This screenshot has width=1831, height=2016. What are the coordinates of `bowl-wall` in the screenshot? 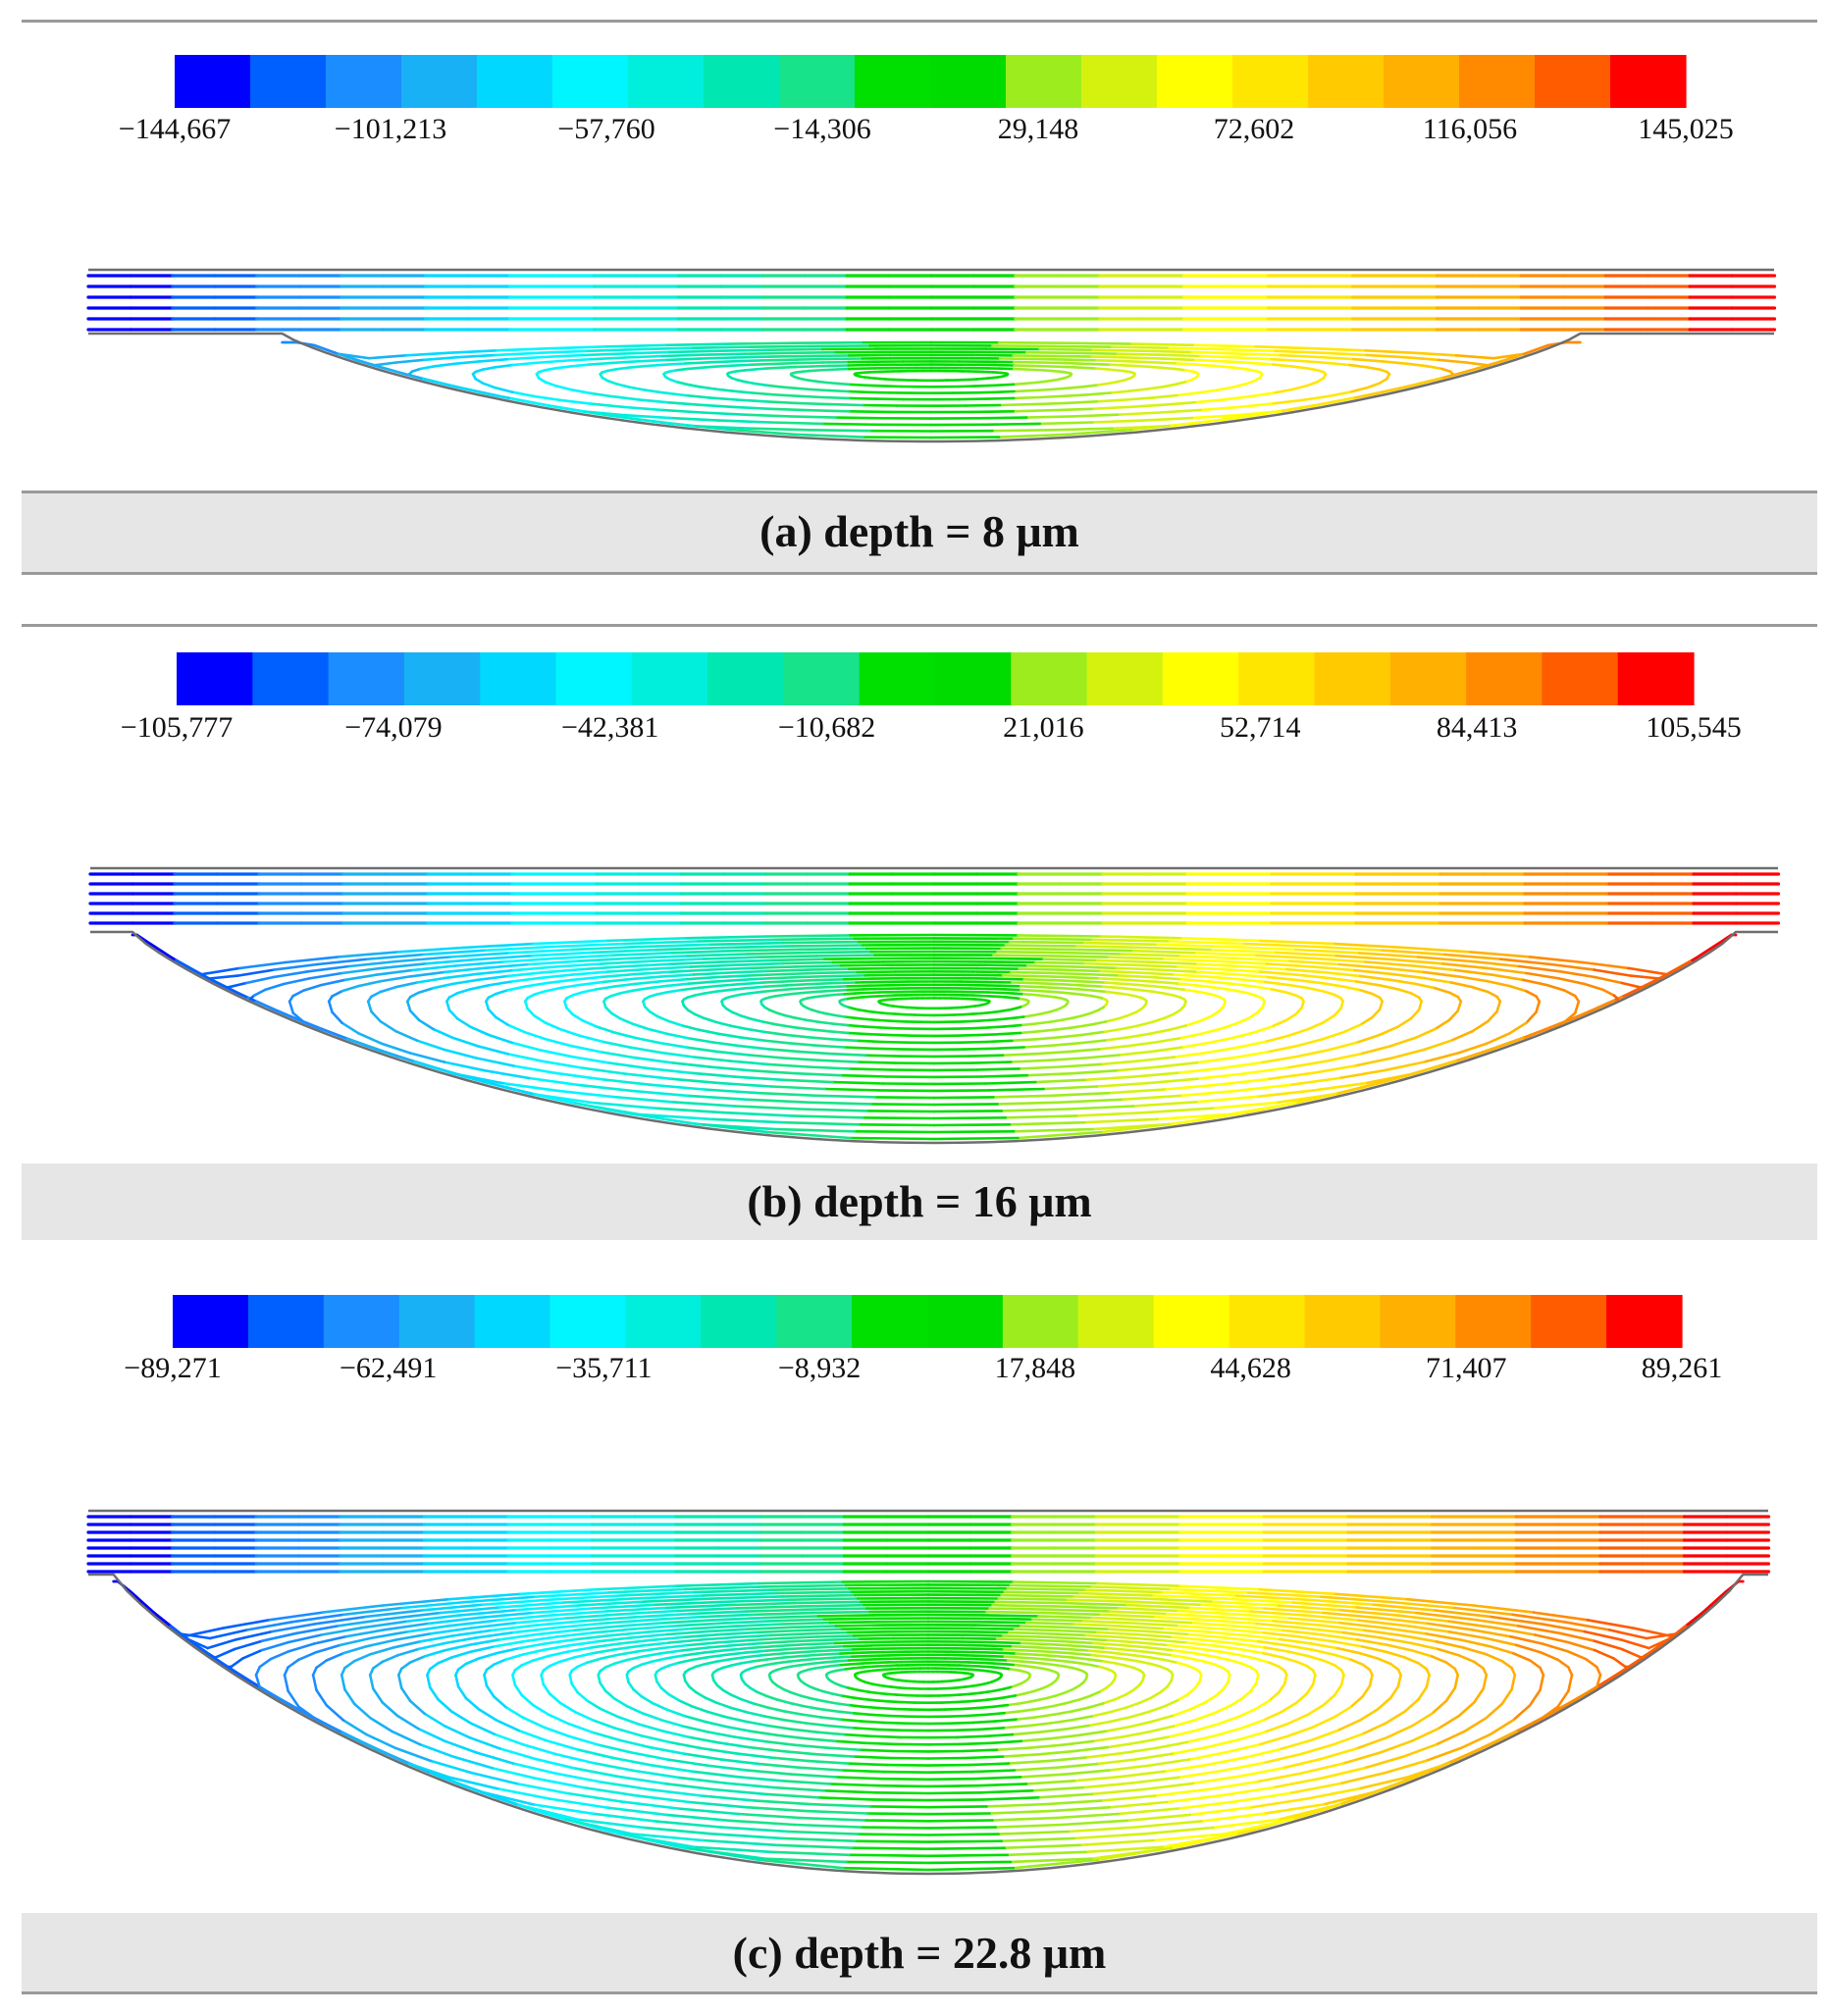 It's located at (931, 387).